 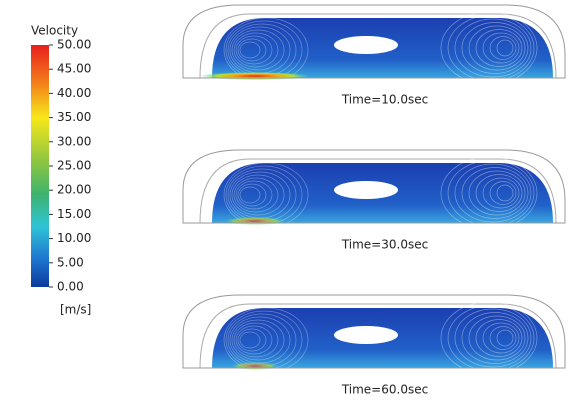 I want to click on tick-label: 35.00, so click(x=74, y=117).